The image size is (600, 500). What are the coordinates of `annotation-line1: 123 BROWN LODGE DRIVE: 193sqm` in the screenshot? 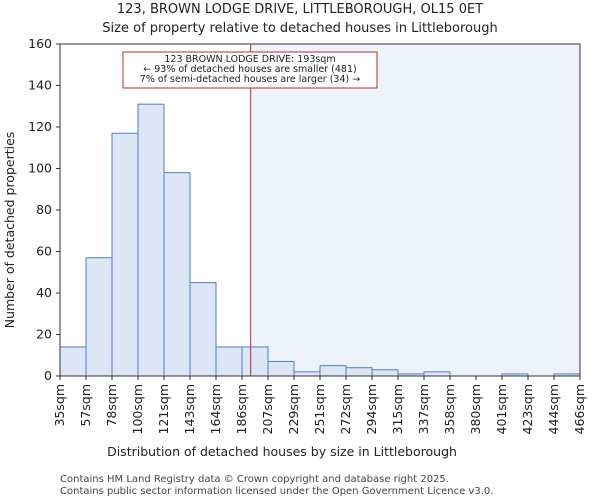 It's located at (249, 59).